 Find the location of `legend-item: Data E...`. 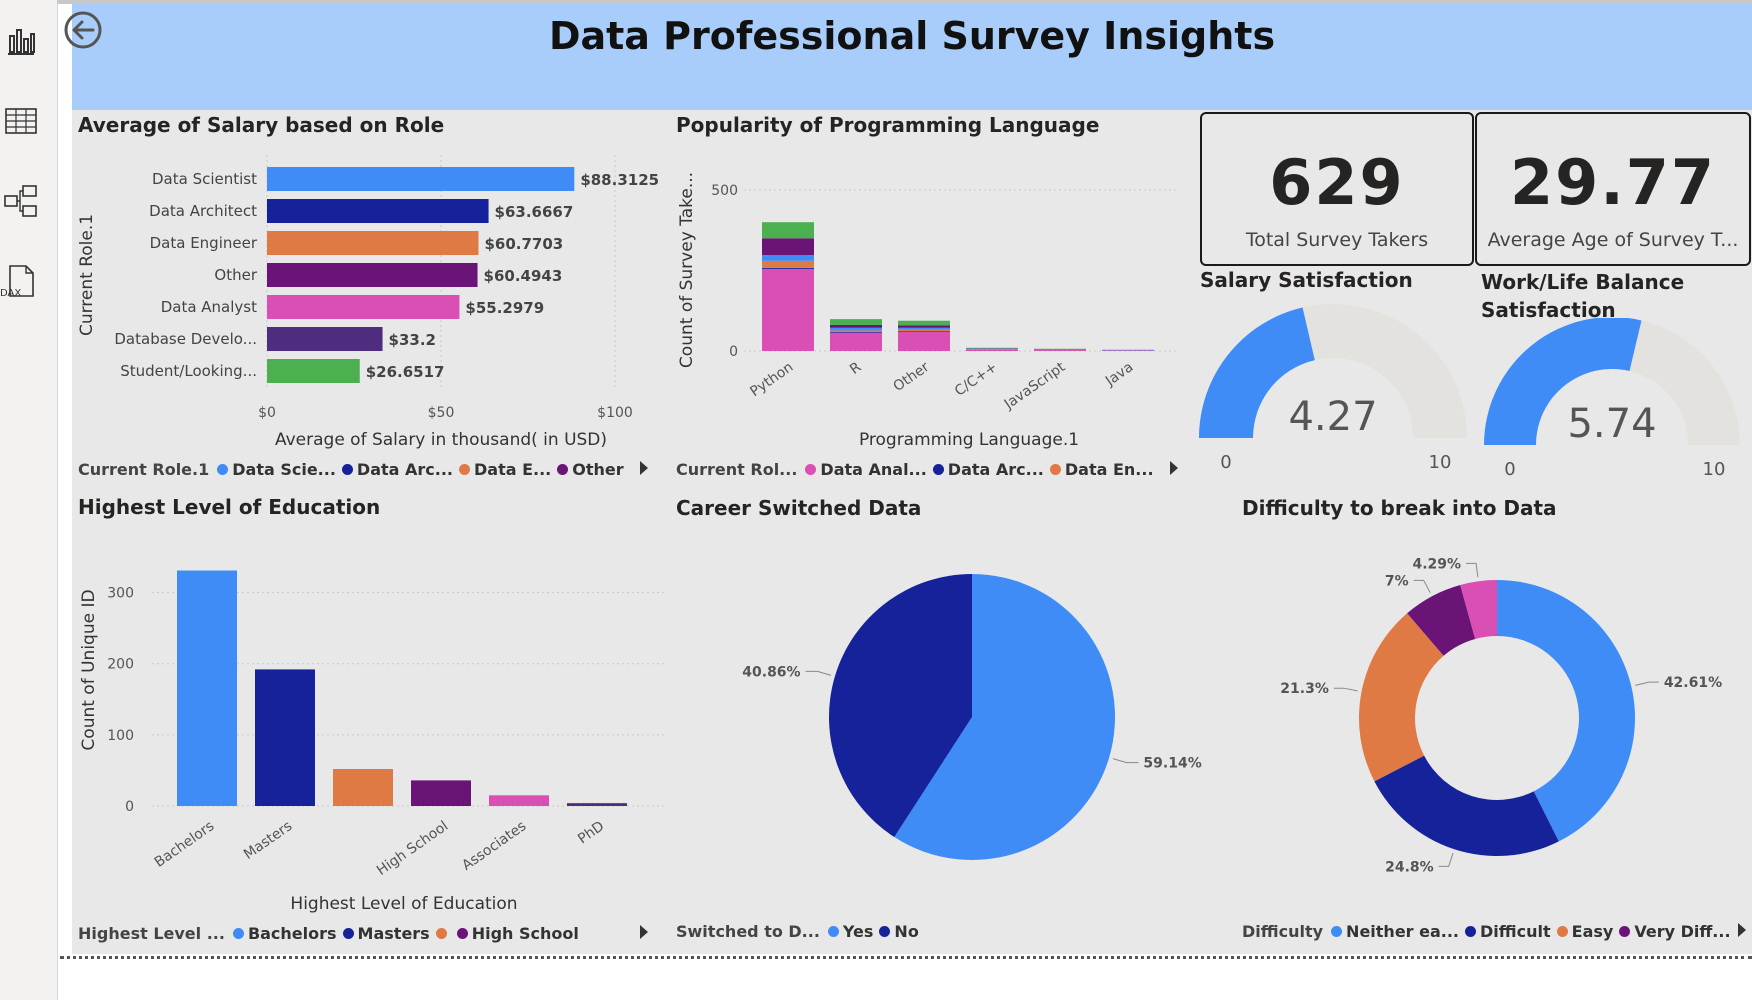

legend-item: Data E... is located at coordinates (505, 469).